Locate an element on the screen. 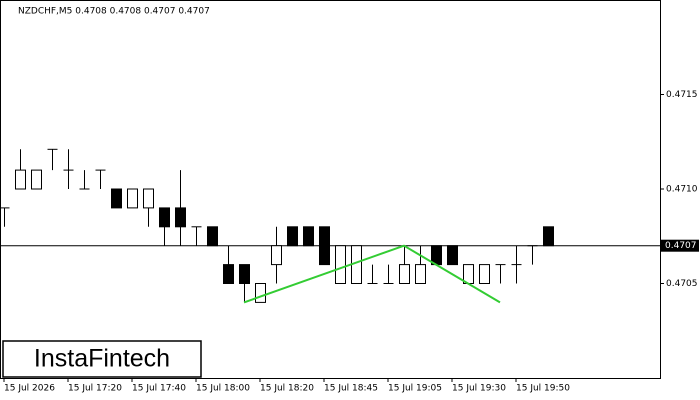 This screenshot has width=700, height=400. y-tick-label: 0.4710 is located at coordinates (682, 190).